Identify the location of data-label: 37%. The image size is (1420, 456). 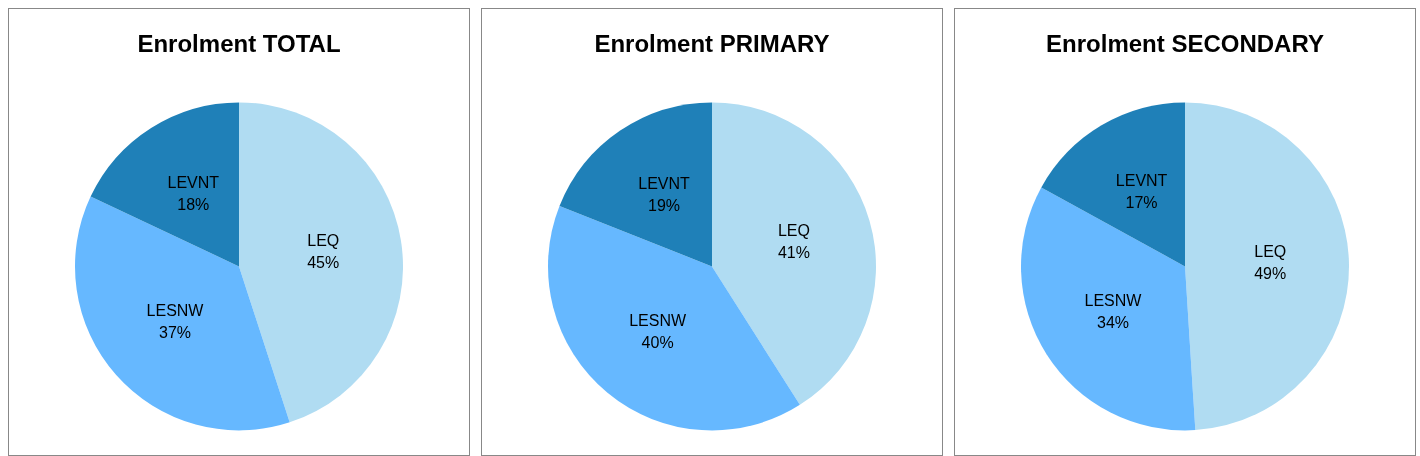
(175, 333).